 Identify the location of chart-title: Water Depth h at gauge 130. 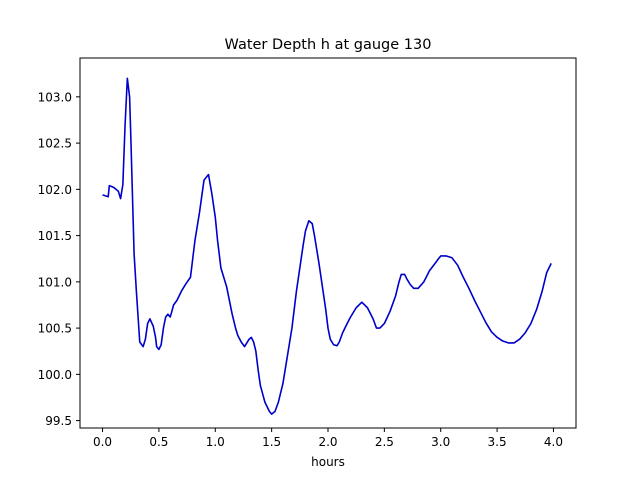
(328, 45).